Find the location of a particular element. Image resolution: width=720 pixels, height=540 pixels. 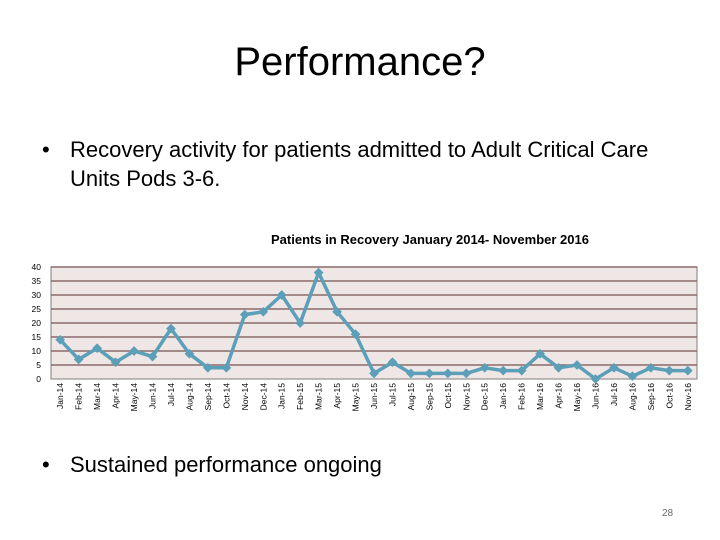

bullet-sustained-performance: • Sustained performance ongoing is located at coordinates (292, 465).